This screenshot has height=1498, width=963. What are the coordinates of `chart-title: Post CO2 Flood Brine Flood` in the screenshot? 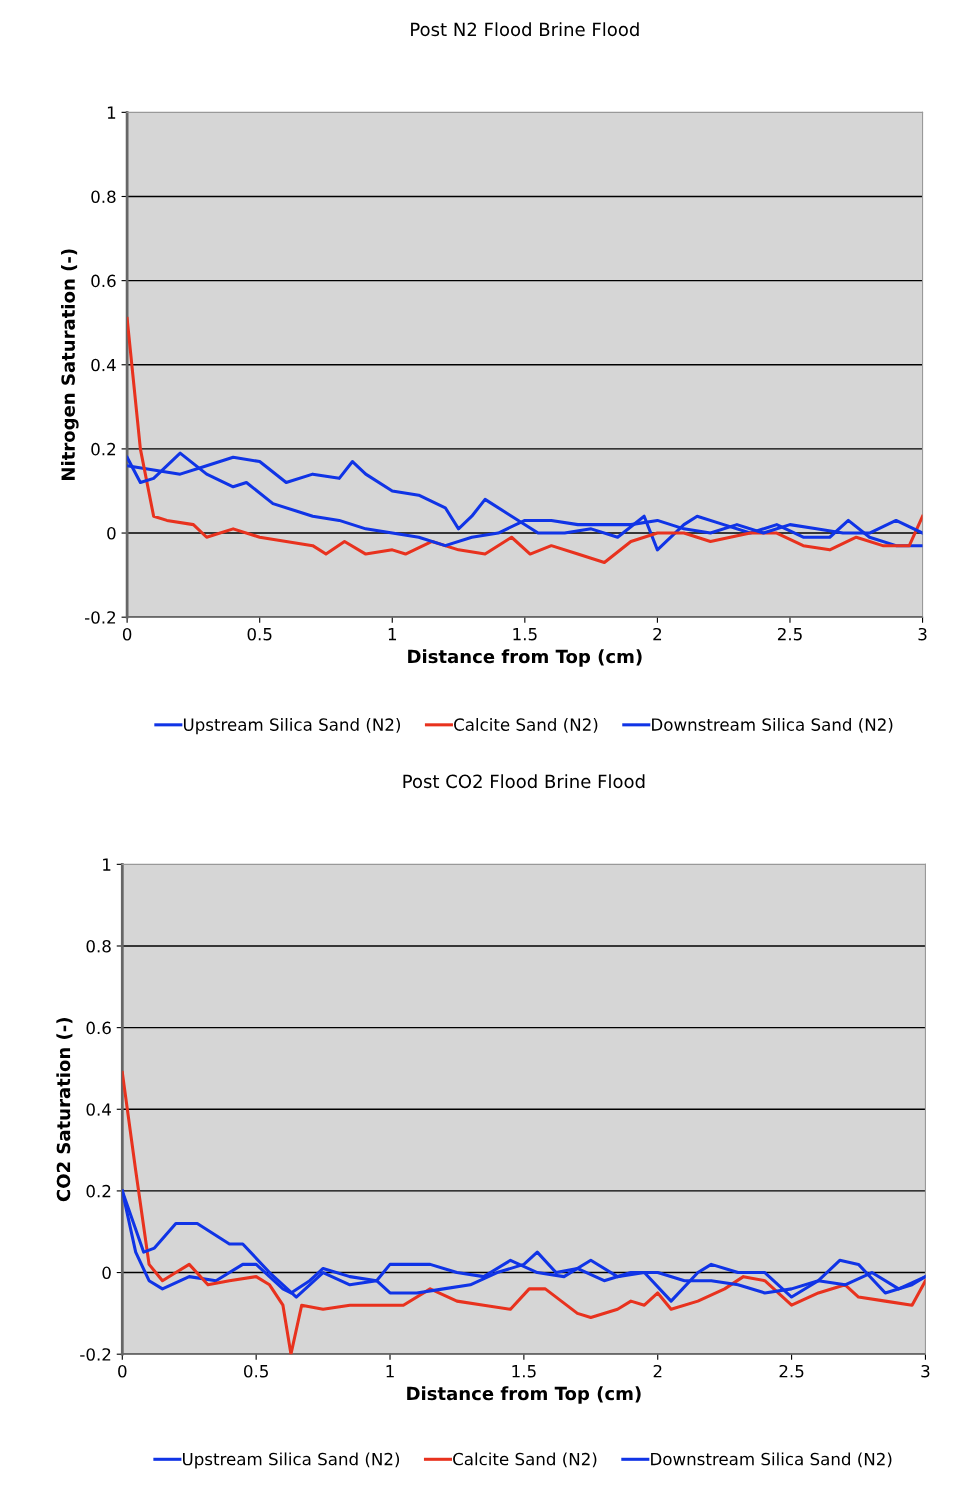 It's located at (524, 781).